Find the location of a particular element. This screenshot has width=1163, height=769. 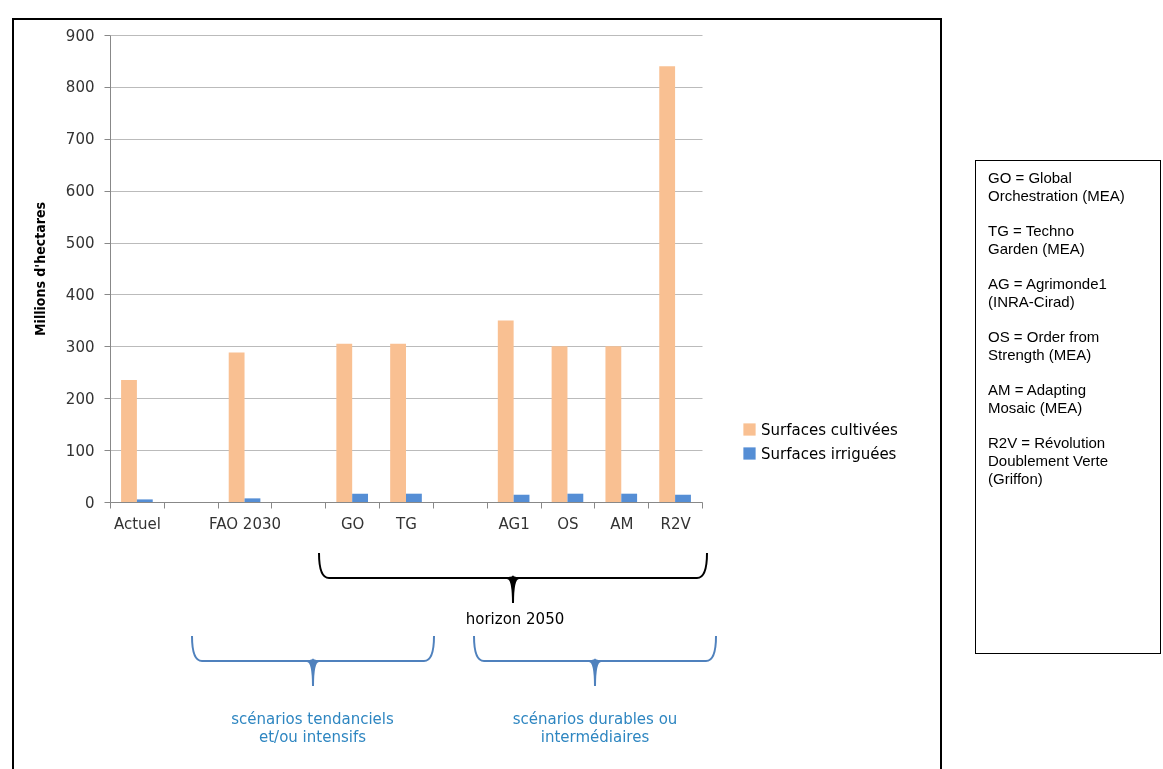

y-tick-label: 100 is located at coordinates (80, 450).